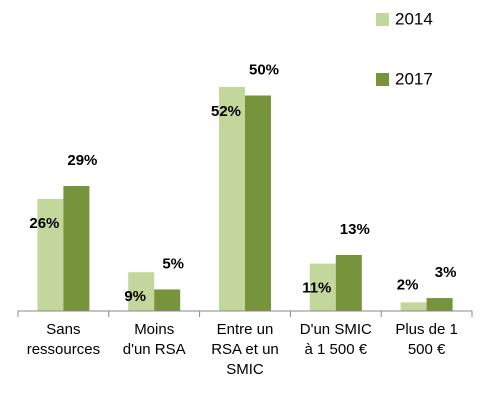  What do you see at coordinates (245, 329) in the screenshot?
I see `x-tick-label: Entre un` at bounding box center [245, 329].